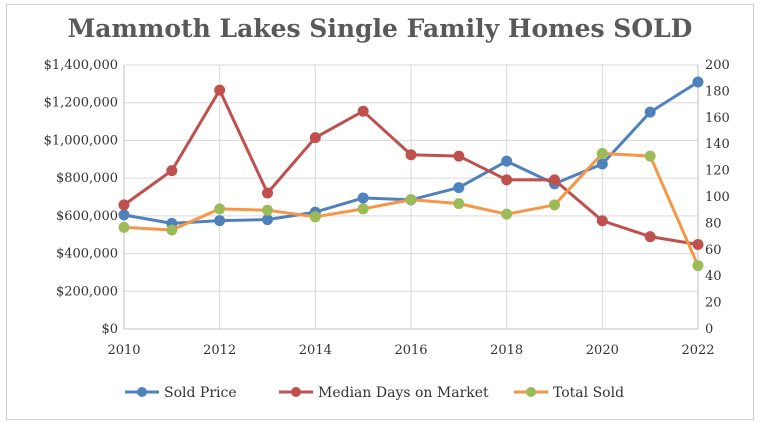 The width and height of the screenshot is (760, 430). I want to click on y-right-tick-label: 20, so click(713, 303).